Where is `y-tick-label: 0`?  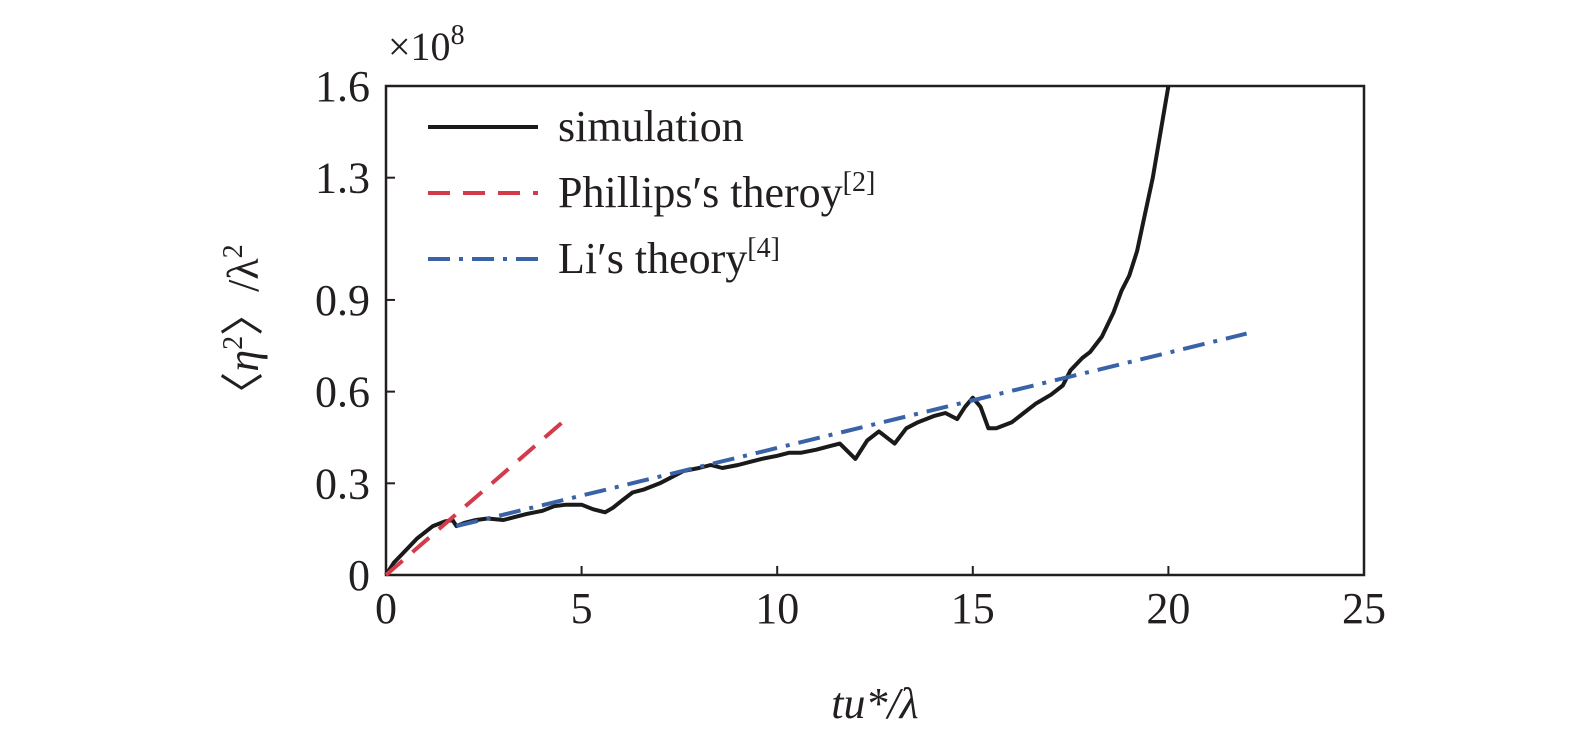 y-tick-label: 0 is located at coordinates (359, 575).